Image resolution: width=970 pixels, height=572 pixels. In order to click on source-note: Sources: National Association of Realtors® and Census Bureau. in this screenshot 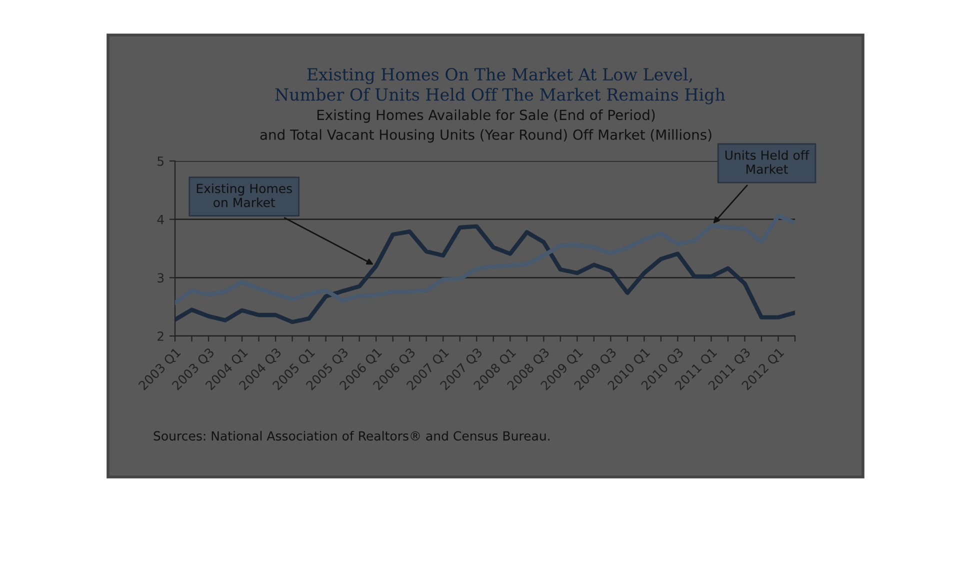, I will do `click(352, 435)`.